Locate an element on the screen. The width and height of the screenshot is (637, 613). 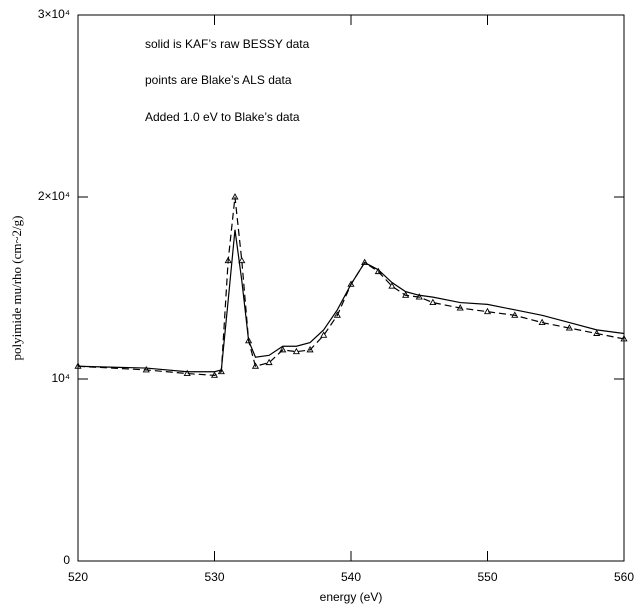
x-tick-label: 550 is located at coordinates (487, 577).